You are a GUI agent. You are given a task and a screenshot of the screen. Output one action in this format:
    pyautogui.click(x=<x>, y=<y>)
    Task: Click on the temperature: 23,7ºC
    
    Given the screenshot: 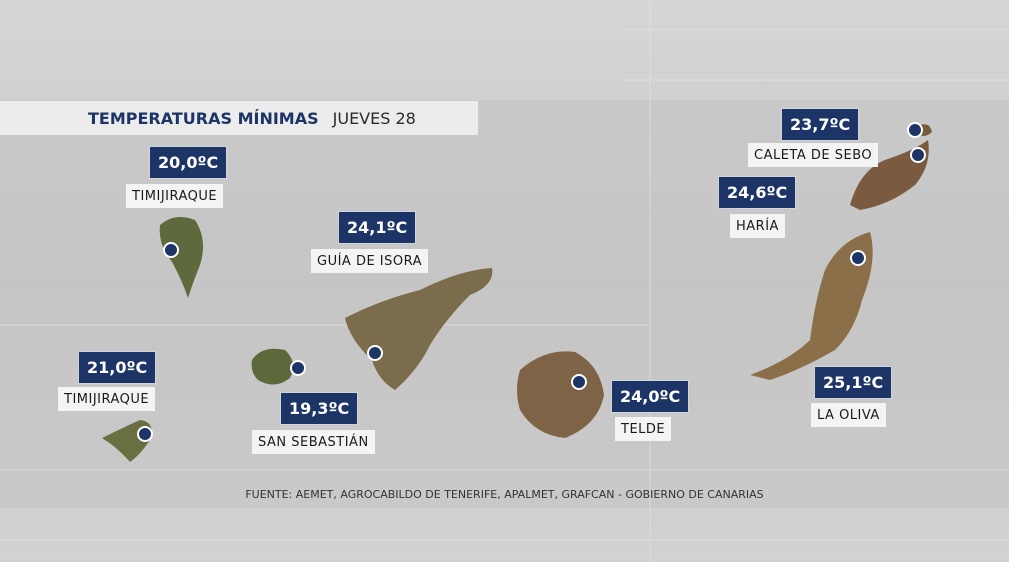 What is the action you would take?
    pyautogui.click(x=820, y=124)
    